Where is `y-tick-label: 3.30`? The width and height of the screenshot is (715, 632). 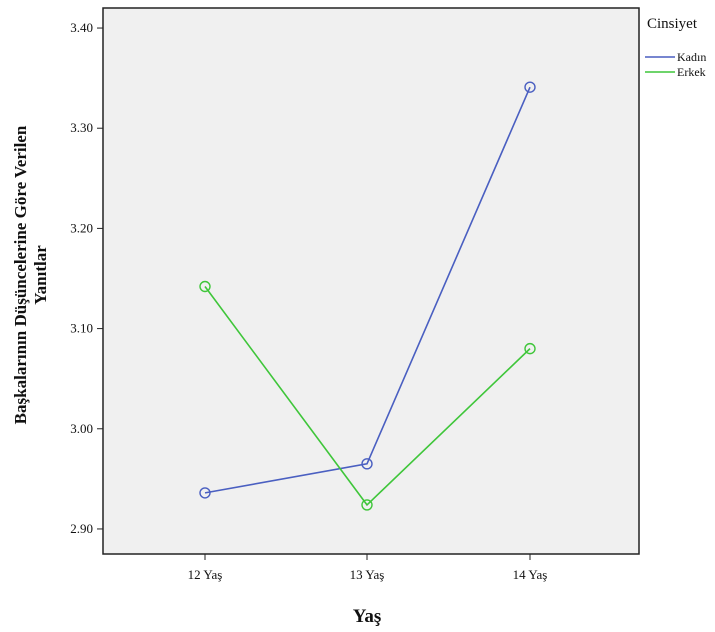 y-tick-label: 3.30 is located at coordinates (81, 127).